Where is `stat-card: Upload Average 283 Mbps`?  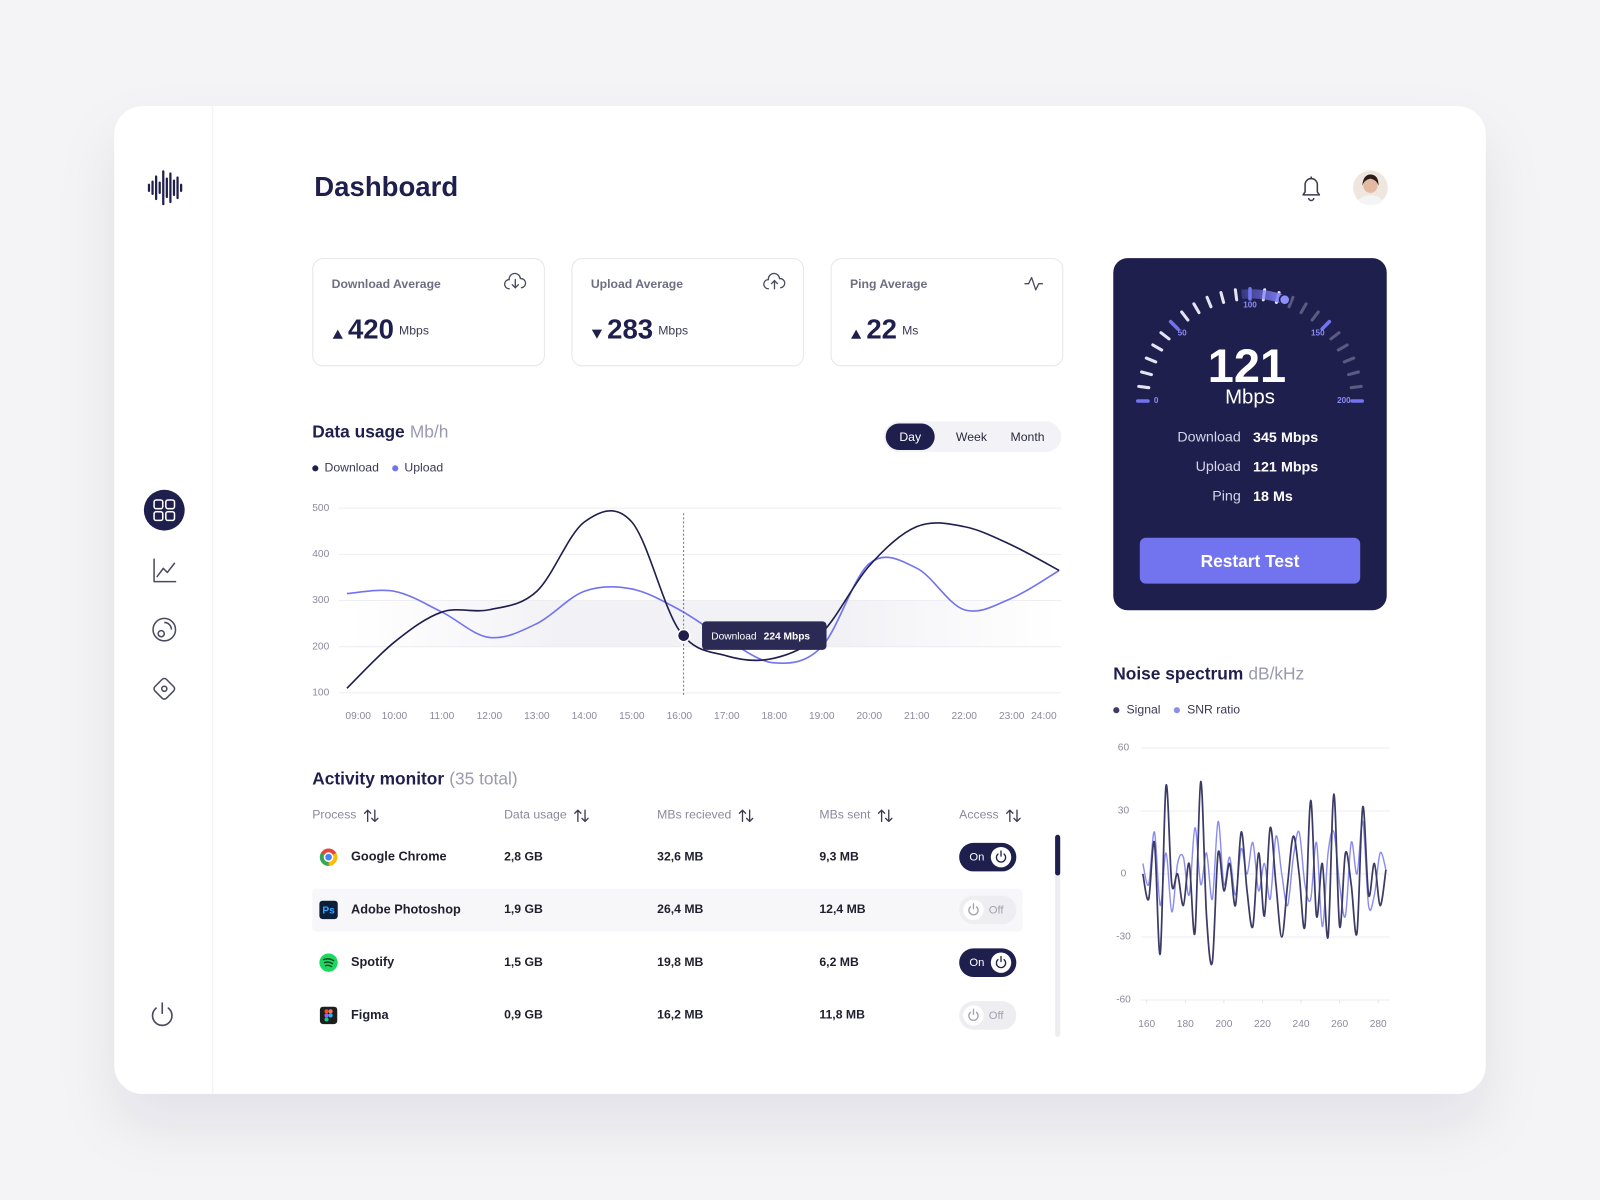
stat-card: Upload Average 283 Mbps is located at coordinates (688, 312).